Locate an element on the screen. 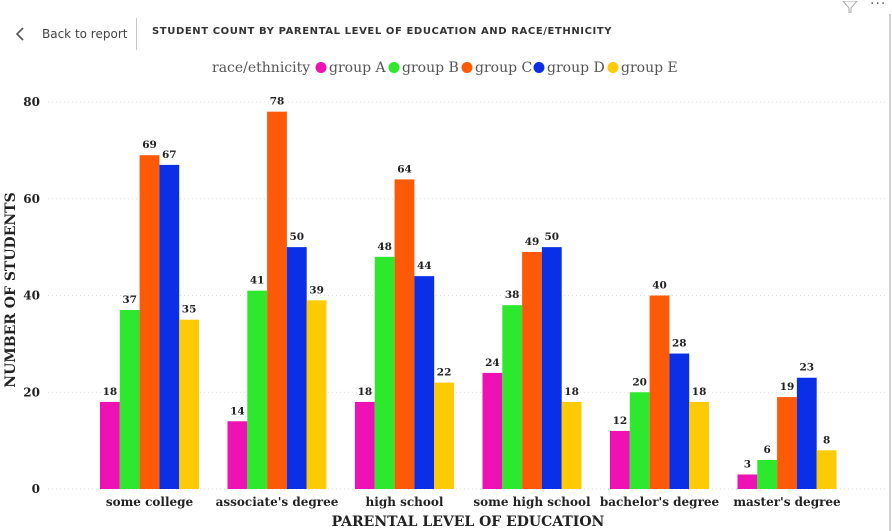  data-label-bachelor-s-degree-group-e: 18 is located at coordinates (699, 392).